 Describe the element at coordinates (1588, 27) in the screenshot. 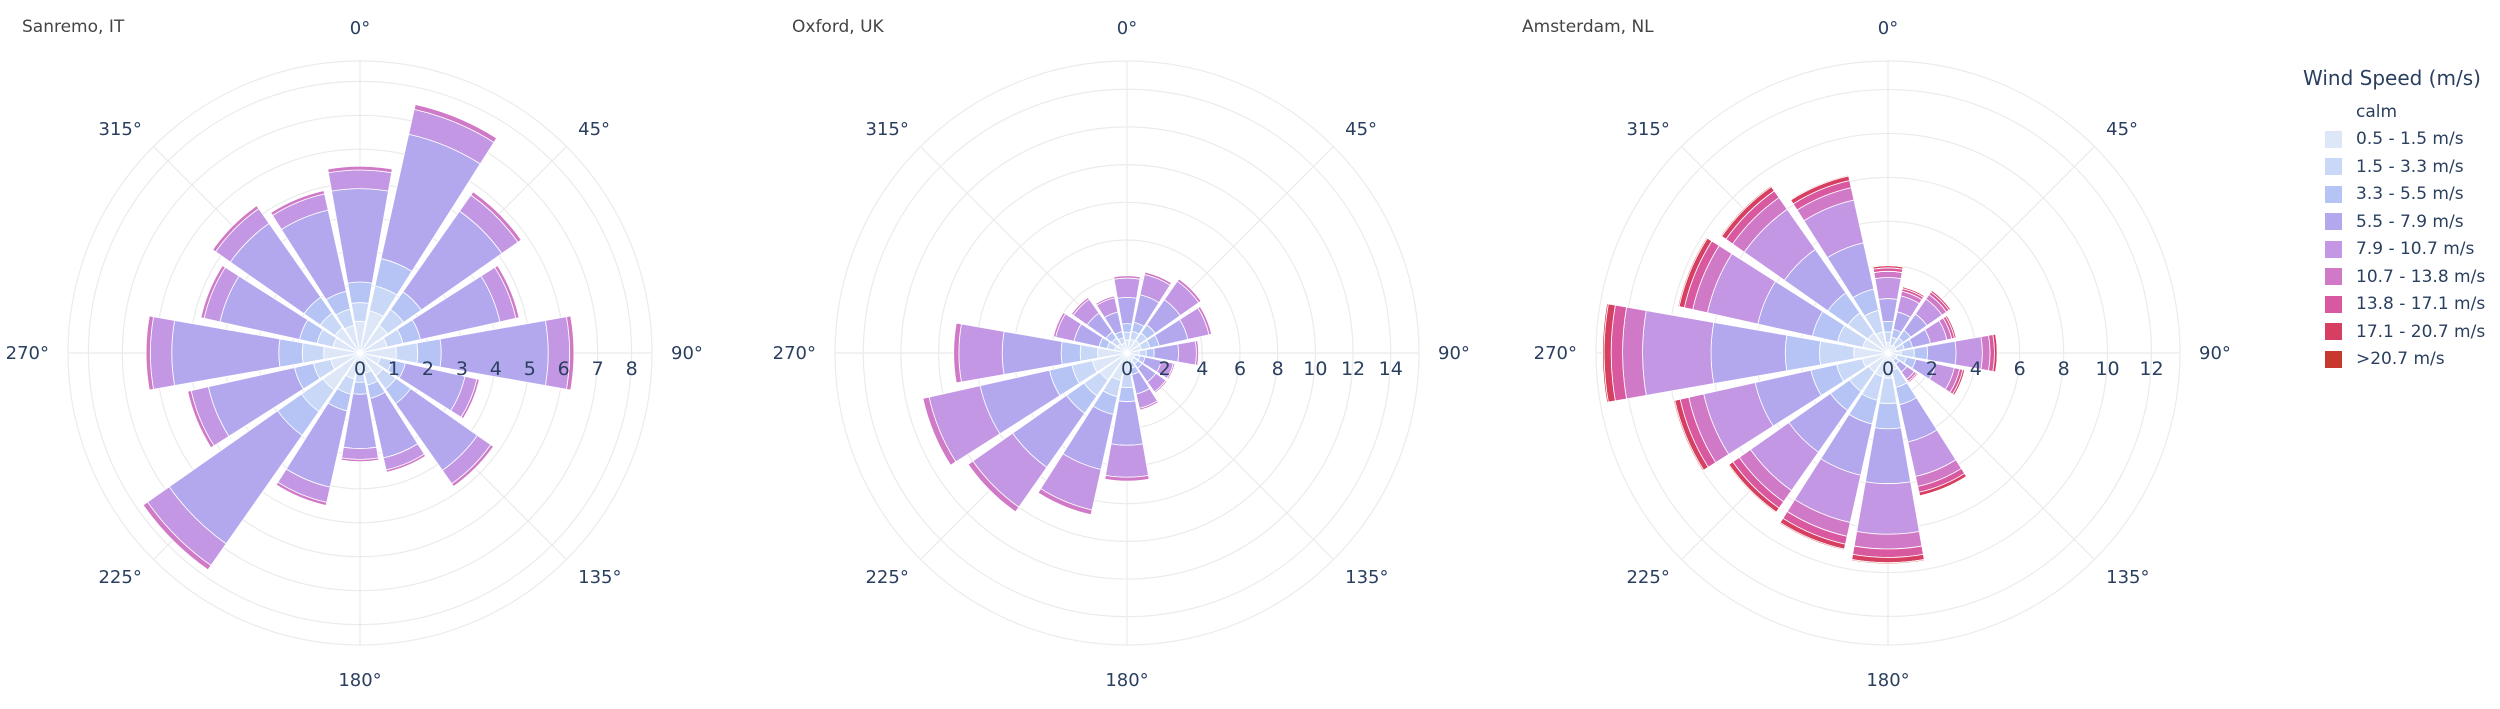

I see `subplot-title-amsterdam: Amsterdam, NL` at that location.